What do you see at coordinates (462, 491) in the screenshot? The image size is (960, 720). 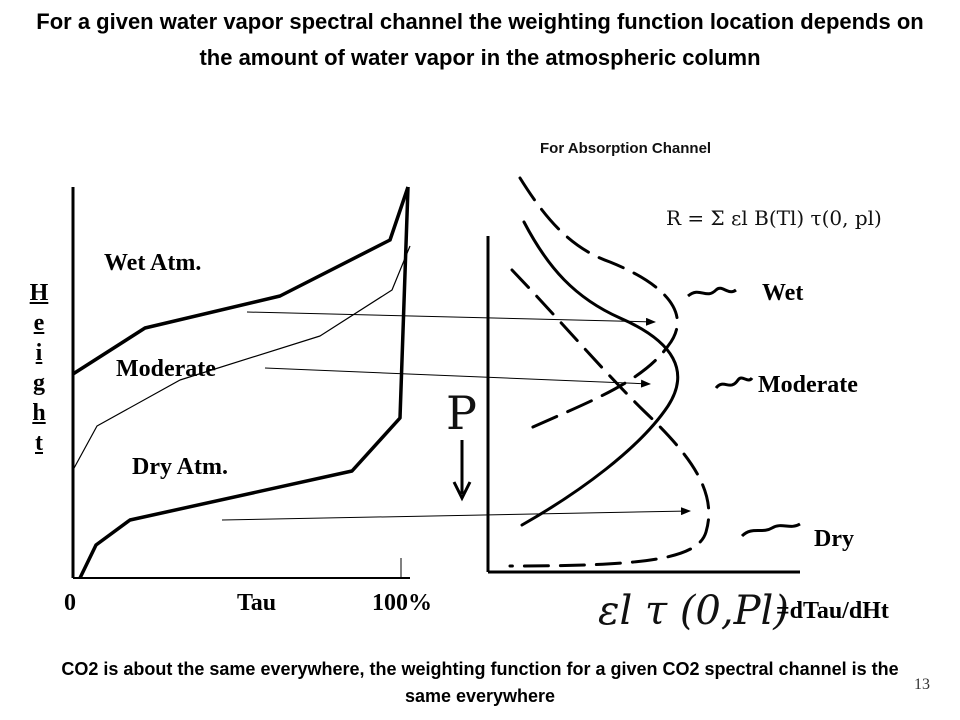 I see `p-arrow-head` at bounding box center [462, 491].